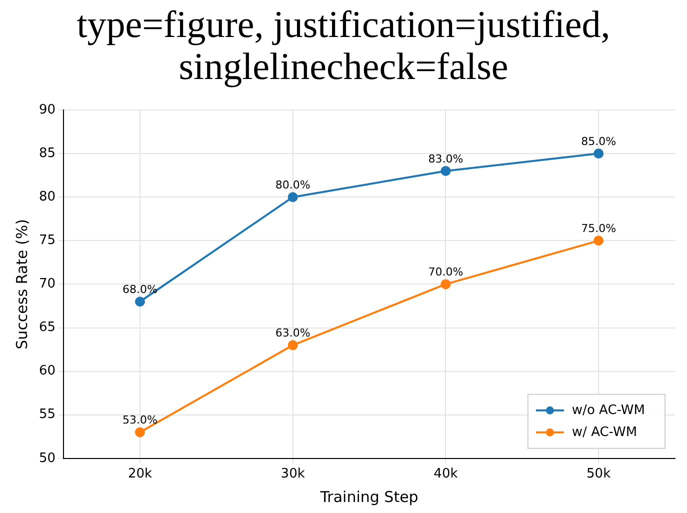 The image size is (687, 513). What do you see at coordinates (47, 371) in the screenshot?
I see `y-tick-label: 60` at bounding box center [47, 371].